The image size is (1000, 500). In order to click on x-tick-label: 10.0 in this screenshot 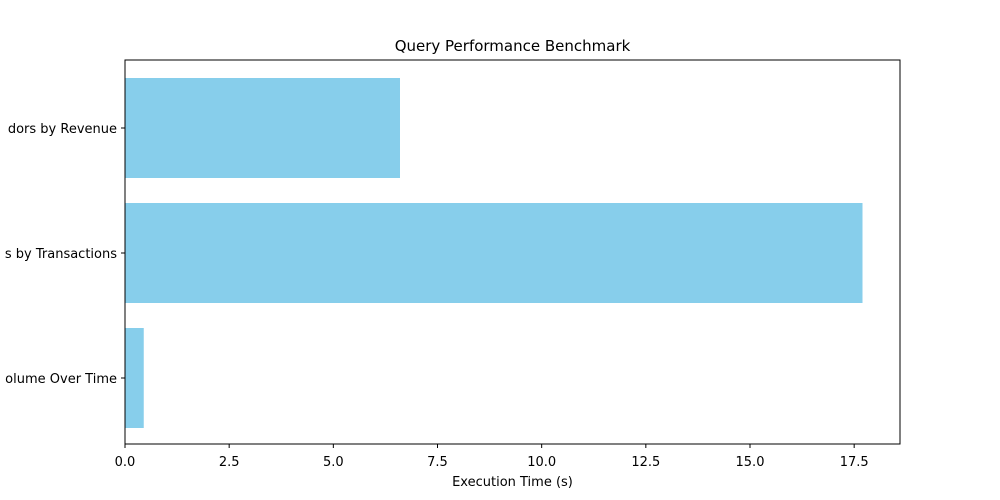, I will do `click(541, 462)`.